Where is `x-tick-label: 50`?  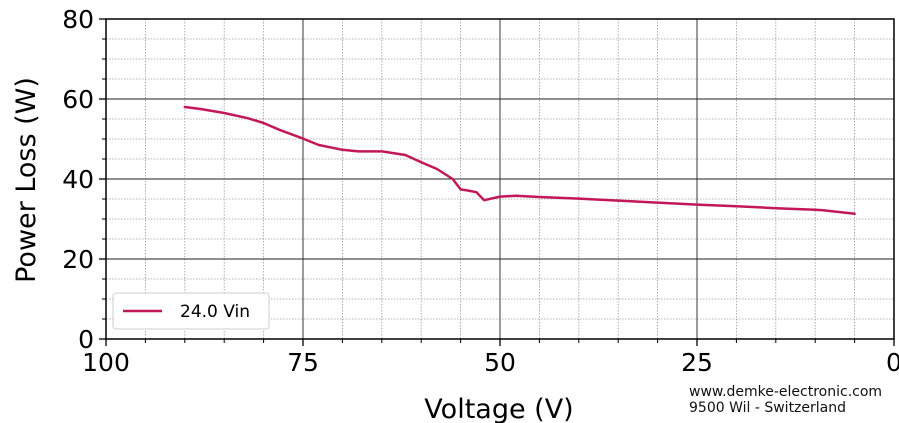
x-tick-label: 50 is located at coordinates (500, 362).